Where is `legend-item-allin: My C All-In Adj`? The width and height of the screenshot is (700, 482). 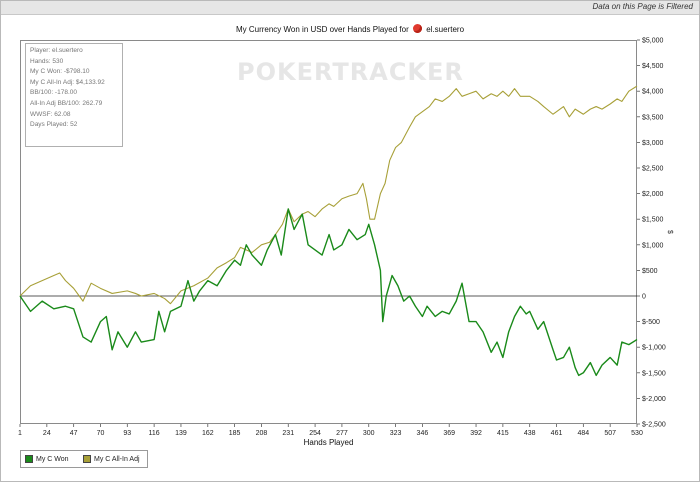
legend-item-allin: My C All-In Adj is located at coordinates (111, 459).